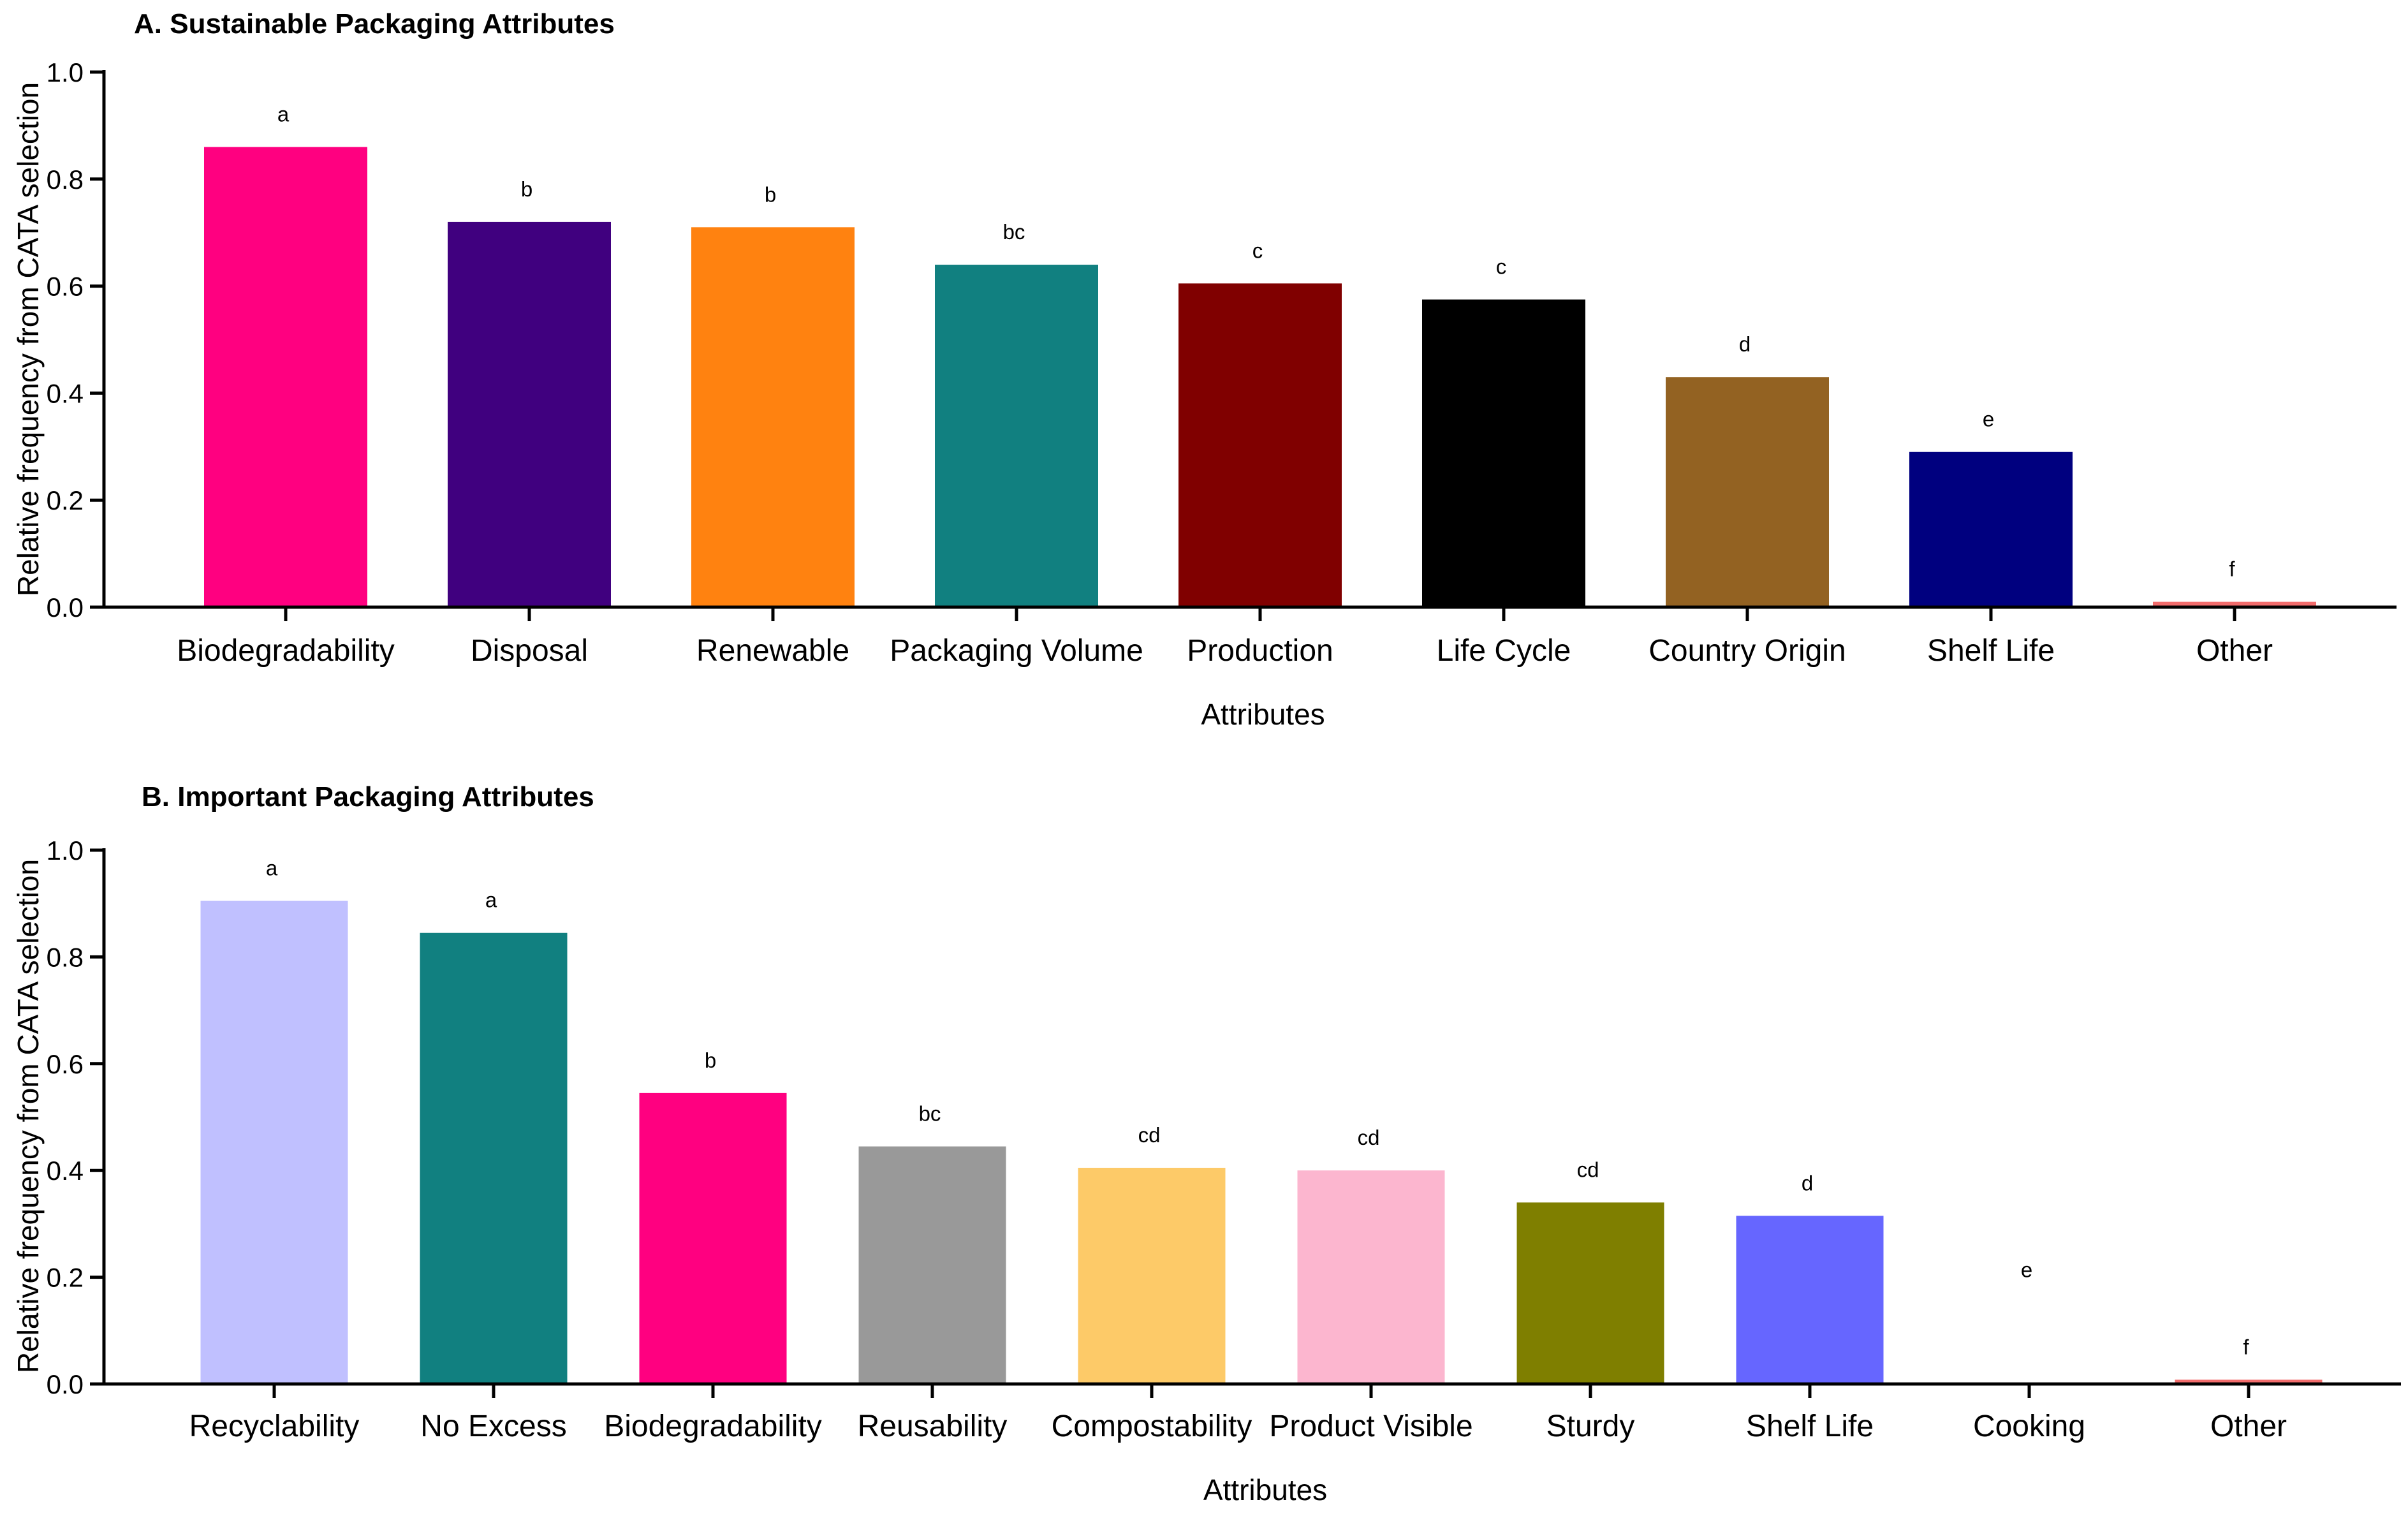 This screenshot has height=1516, width=2408. What do you see at coordinates (493, 1426) in the screenshot?
I see `x-tick-label: No Excess` at bounding box center [493, 1426].